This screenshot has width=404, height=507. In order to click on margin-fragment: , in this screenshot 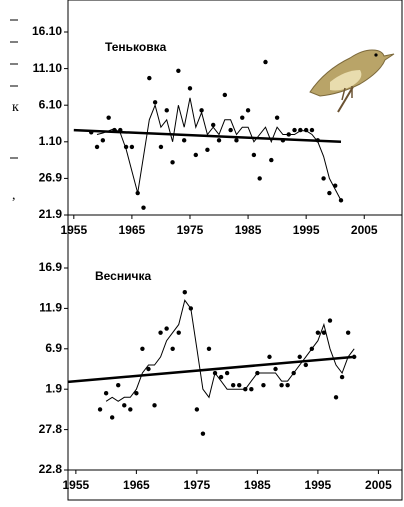, I will do `click(14, 195)`.